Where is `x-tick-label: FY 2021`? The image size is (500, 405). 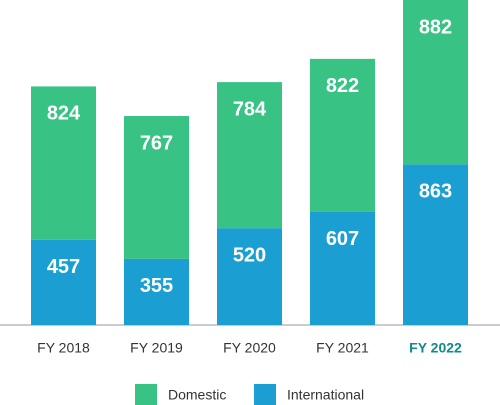
x-tick-label: FY 2021 is located at coordinates (342, 348).